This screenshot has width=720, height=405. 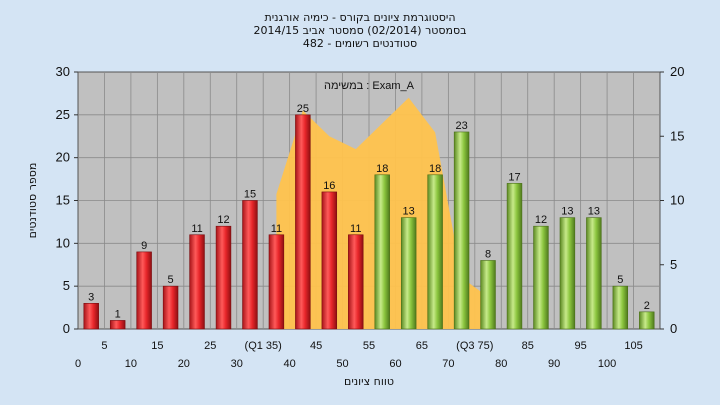 I want to click on x-axis-tick-label: 55, so click(x=369, y=346).